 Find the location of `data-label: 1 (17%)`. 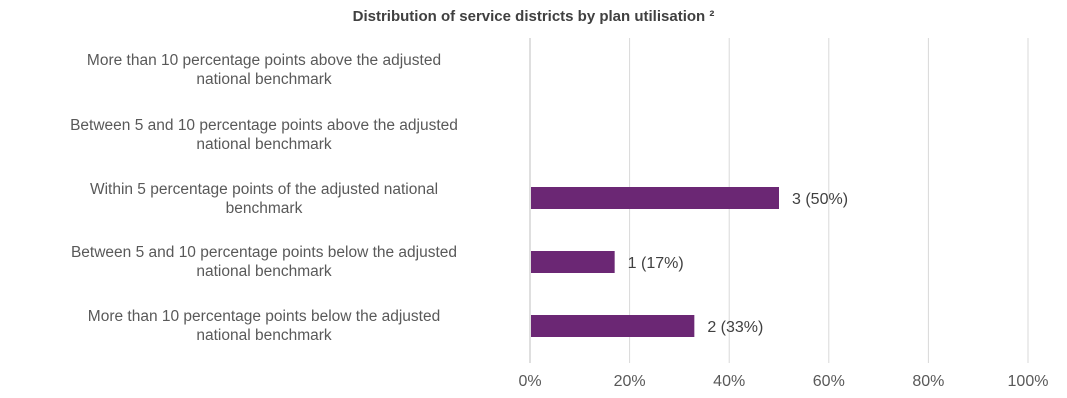

data-label: 1 (17%) is located at coordinates (656, 263).